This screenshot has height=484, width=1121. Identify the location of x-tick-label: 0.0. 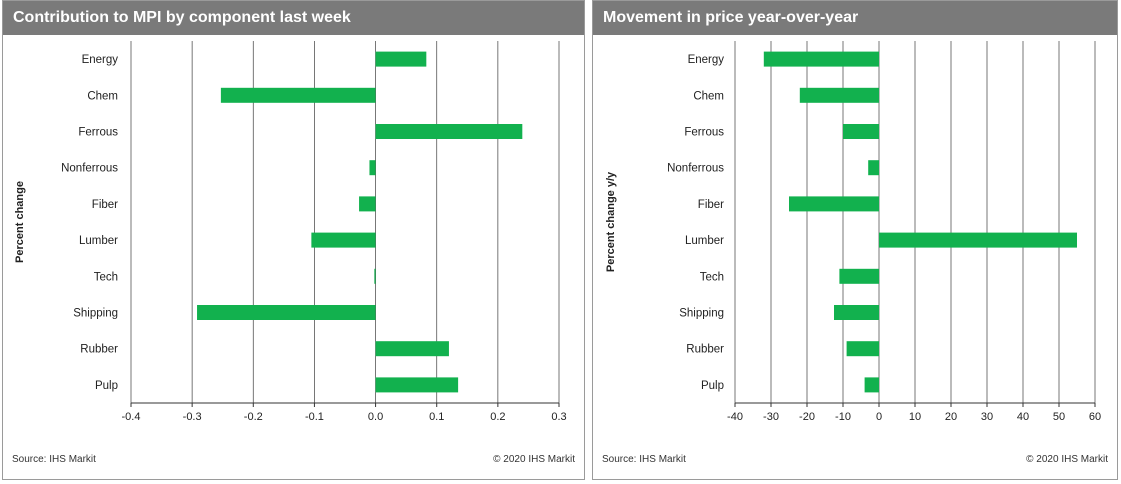
(375, 417).